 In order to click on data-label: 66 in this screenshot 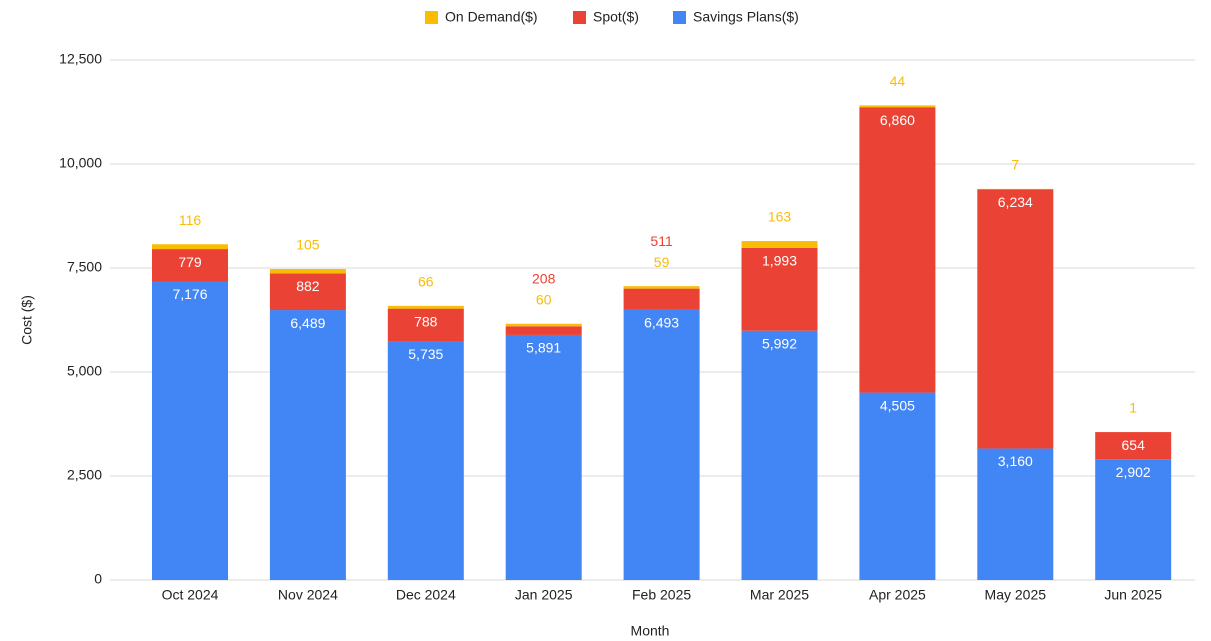, I will do `click(426, 282)`.